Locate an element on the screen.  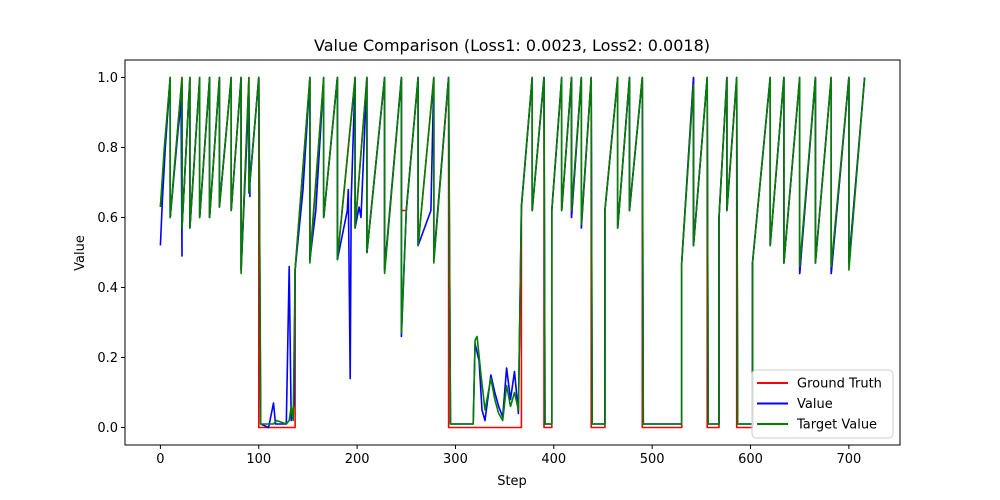
x-tick-label: 400 is located at coordinates (553, 459).